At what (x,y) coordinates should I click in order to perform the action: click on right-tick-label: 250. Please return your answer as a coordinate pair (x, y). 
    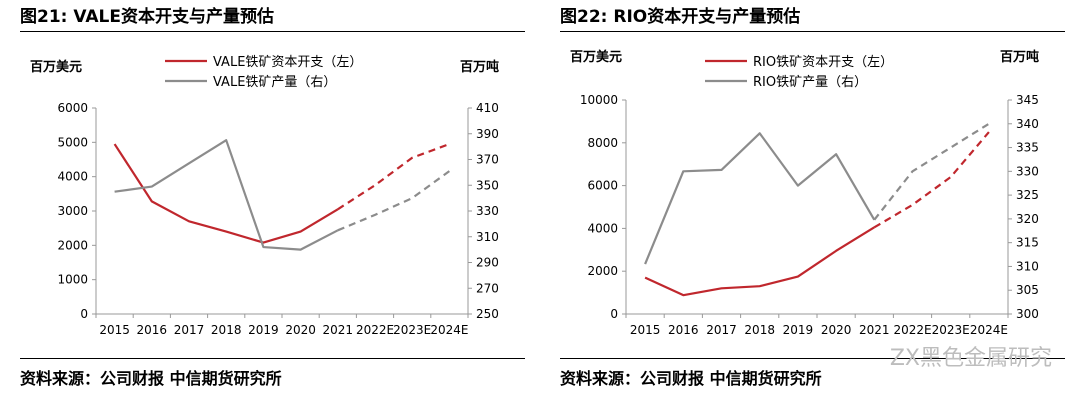
    Looking at the image, I should click on (487, 314).